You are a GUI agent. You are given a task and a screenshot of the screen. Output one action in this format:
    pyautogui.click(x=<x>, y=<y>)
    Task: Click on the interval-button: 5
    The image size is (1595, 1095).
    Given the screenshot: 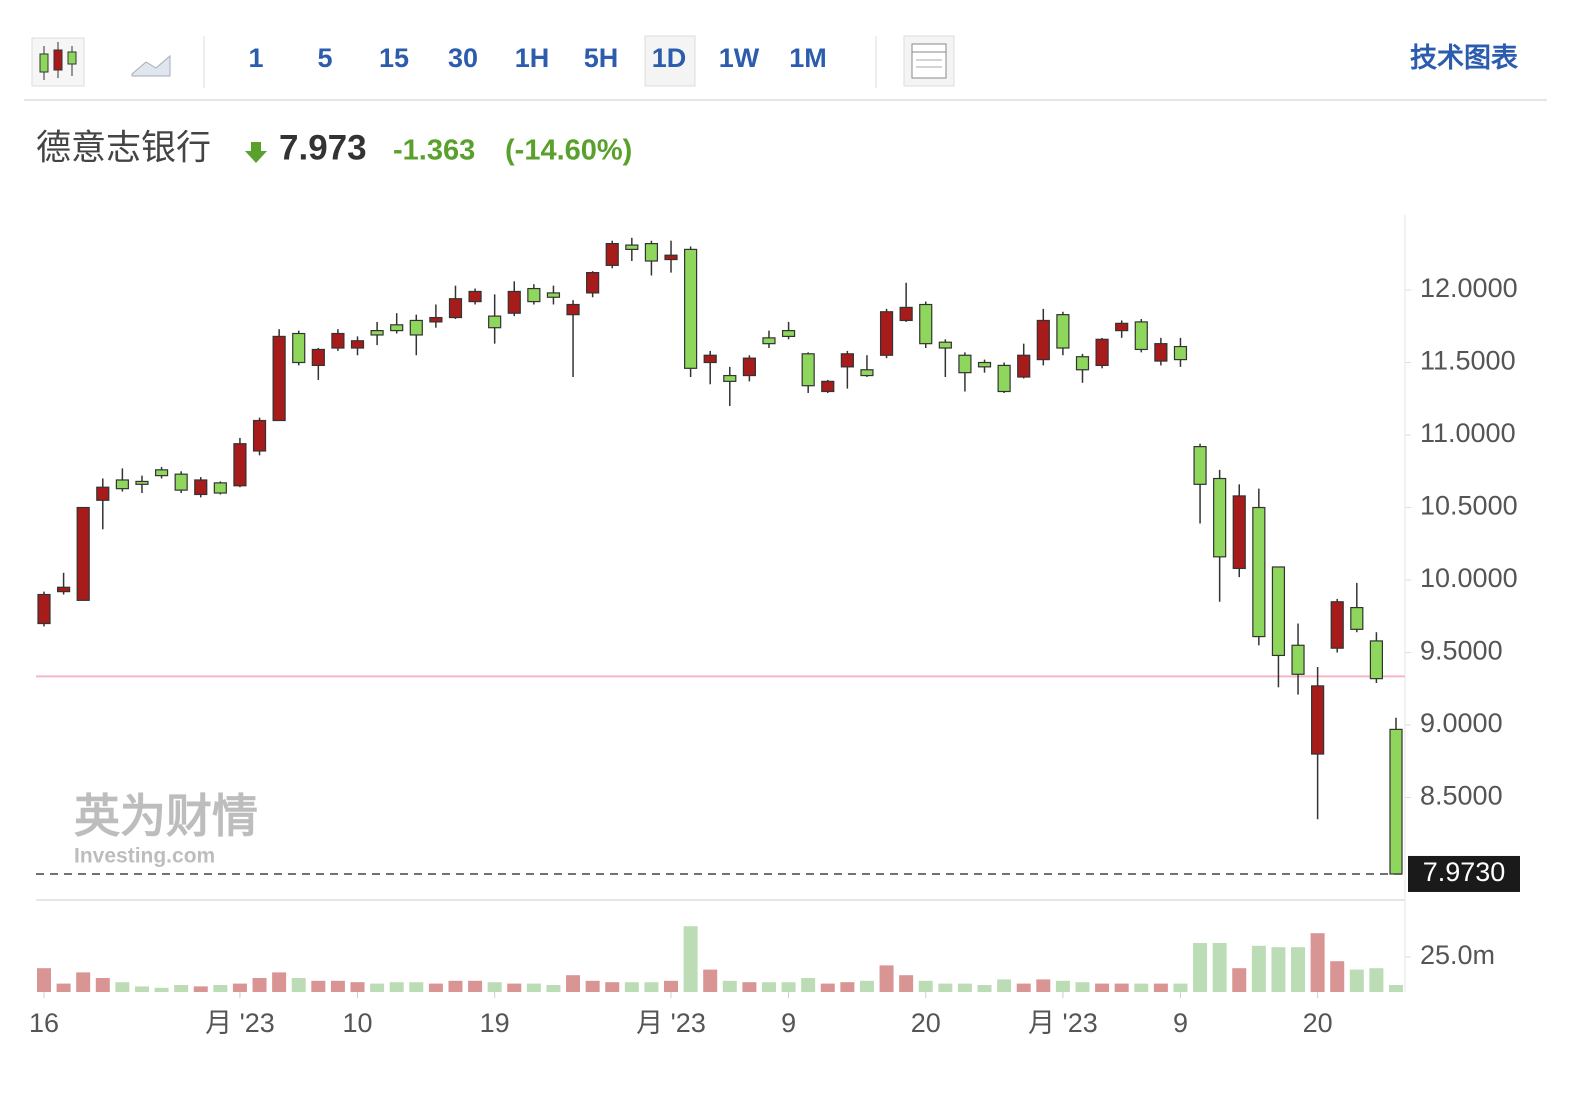 What is the action you would take?
    pyautogui.click(x=324, y=58)
    